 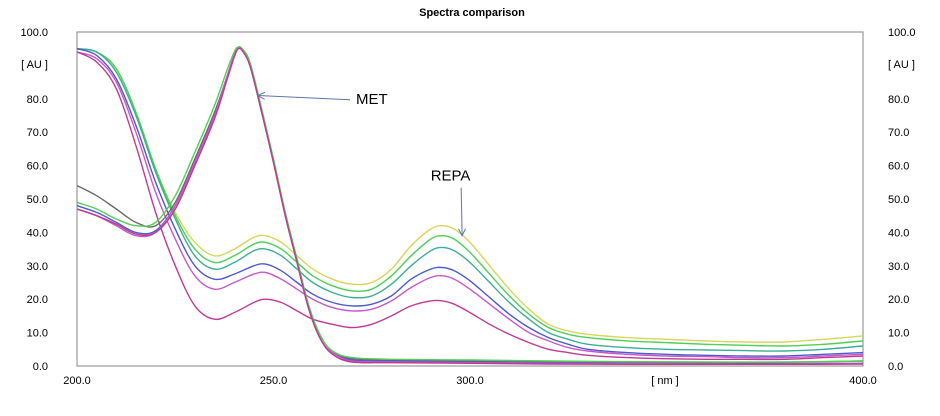 What do you see at coordinates (77, 381) in the screenshot?
I see `x-tick-label: 200.0` at bounding box center [77, 381].